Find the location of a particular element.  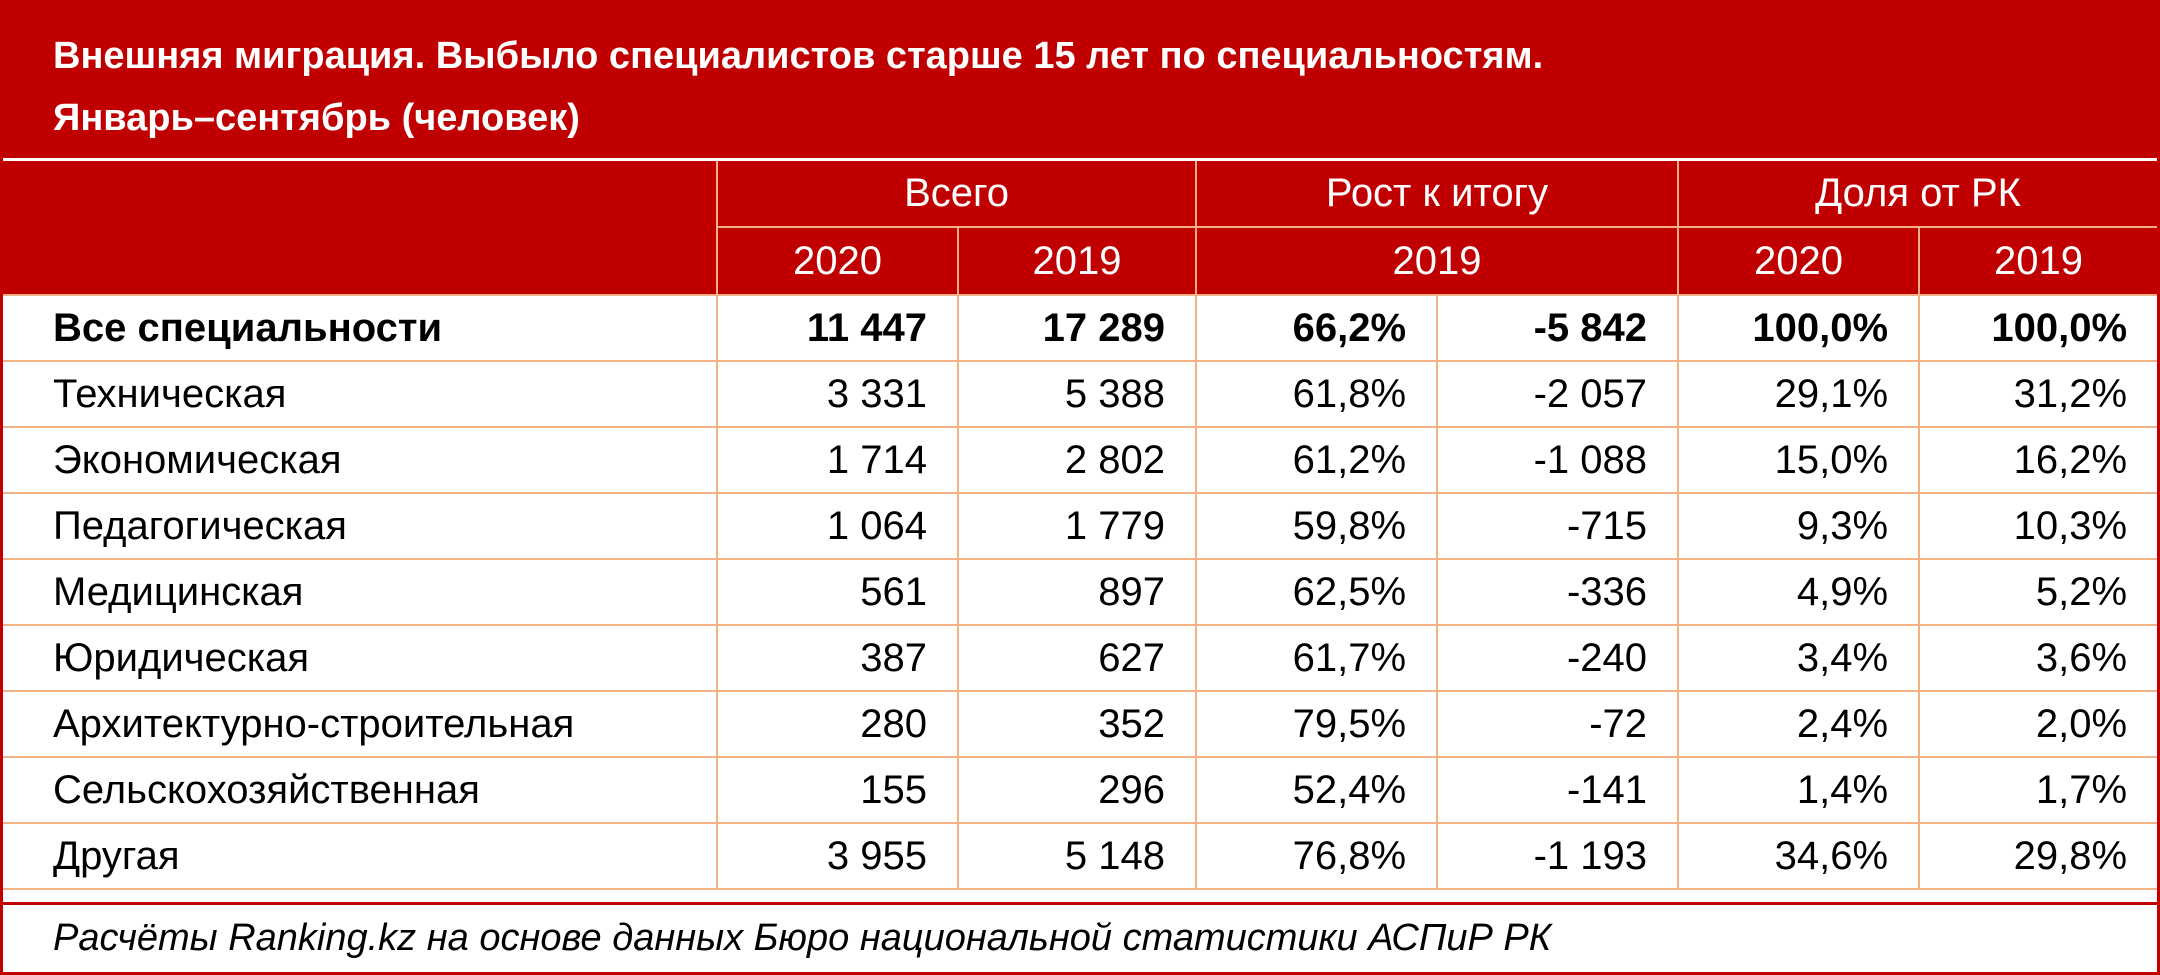

cell-value: -240 is located at coordinates (1557, 658).